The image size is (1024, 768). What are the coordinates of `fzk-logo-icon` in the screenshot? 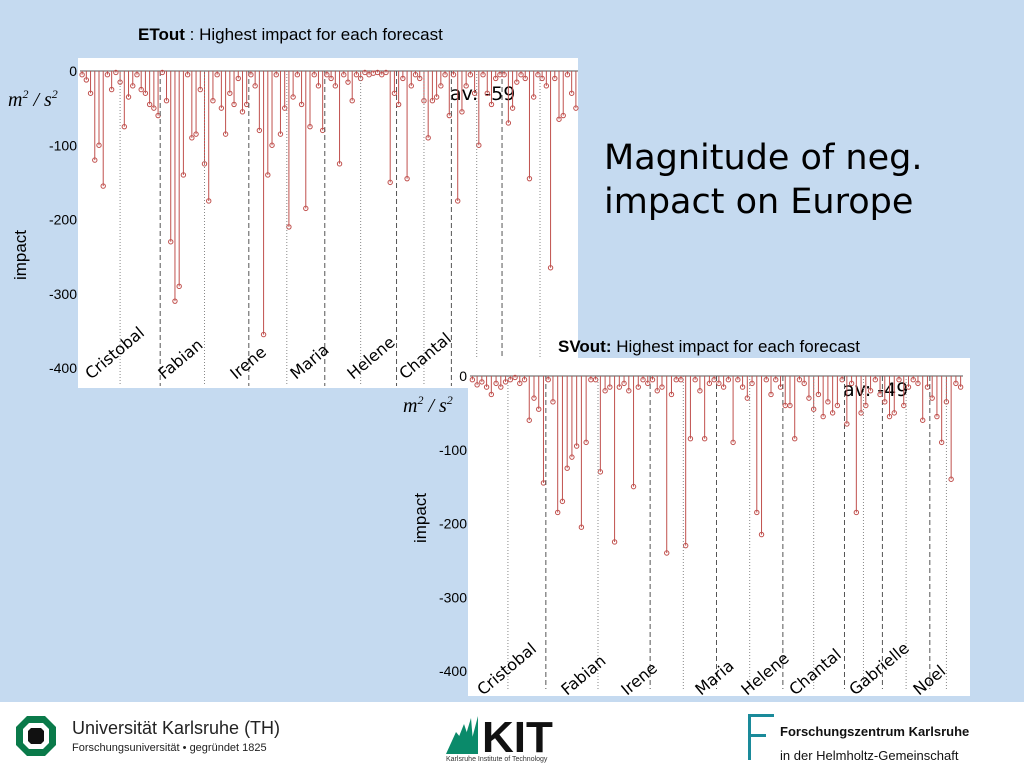 It's located at (761, 737).